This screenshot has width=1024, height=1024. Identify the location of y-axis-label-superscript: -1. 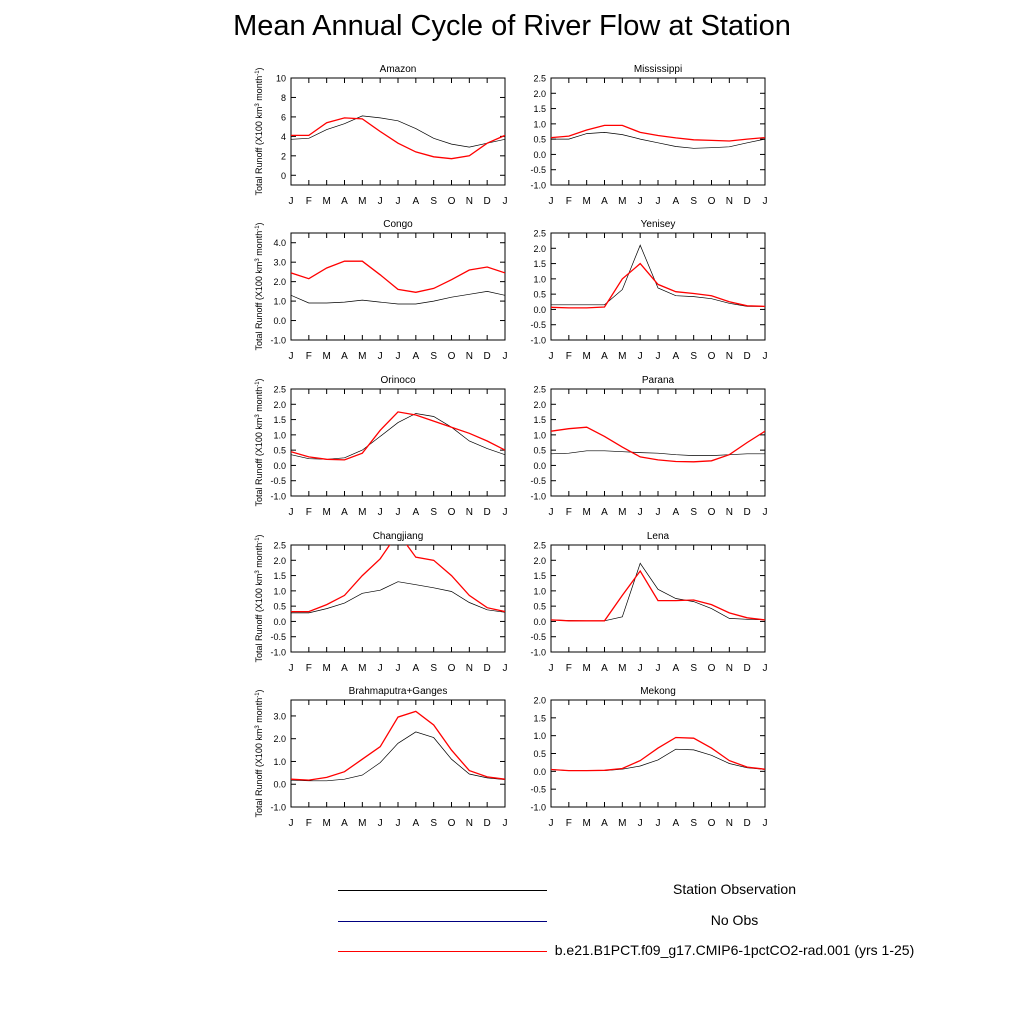
(258, 384).